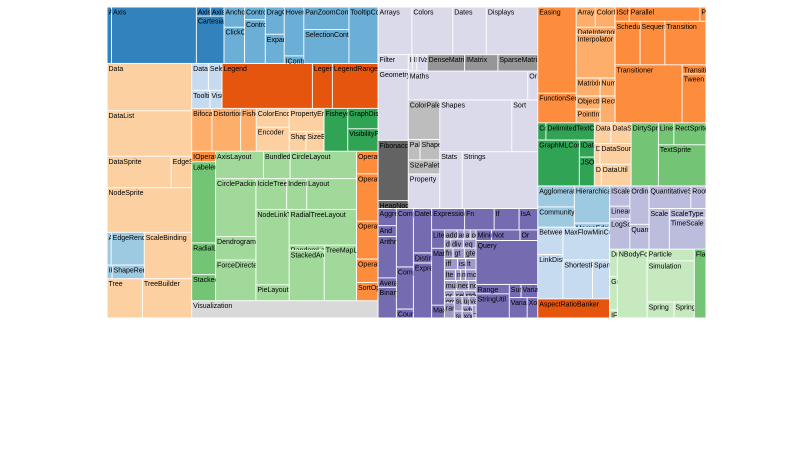  I want to click on cell-label: mul, so click(452, 286).